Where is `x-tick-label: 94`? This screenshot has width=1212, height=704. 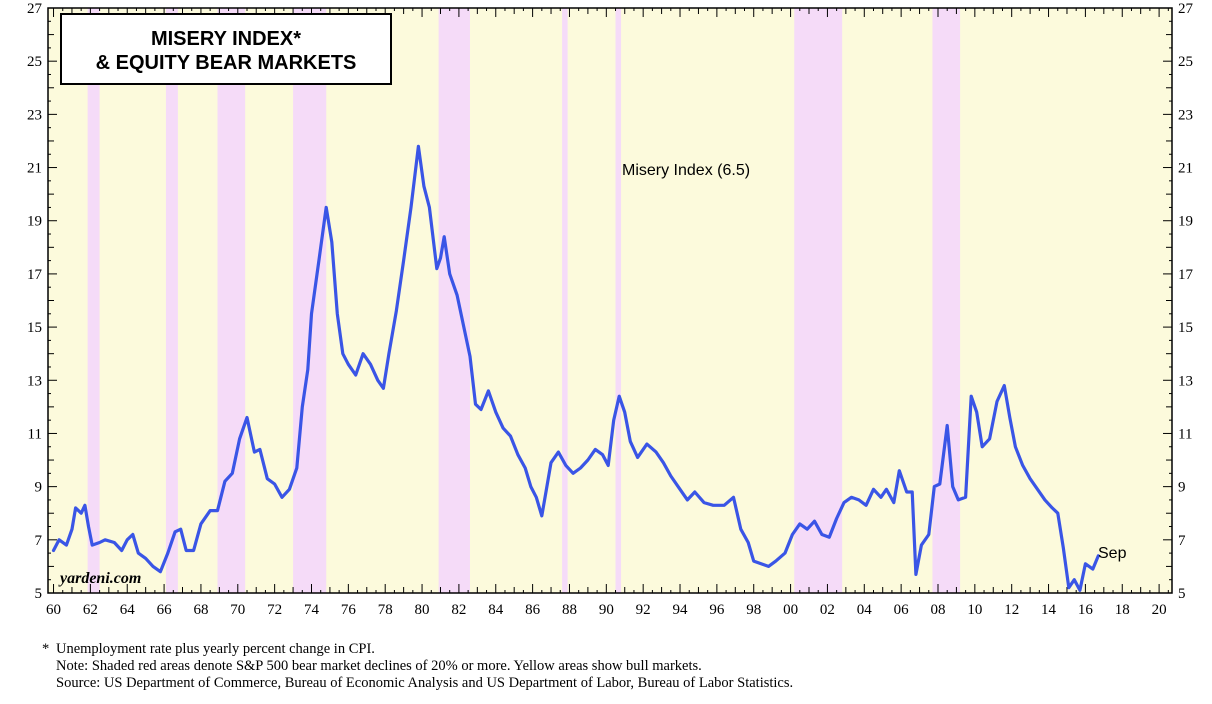 x-tick-label: 94 is located at coordinates (681, 610).